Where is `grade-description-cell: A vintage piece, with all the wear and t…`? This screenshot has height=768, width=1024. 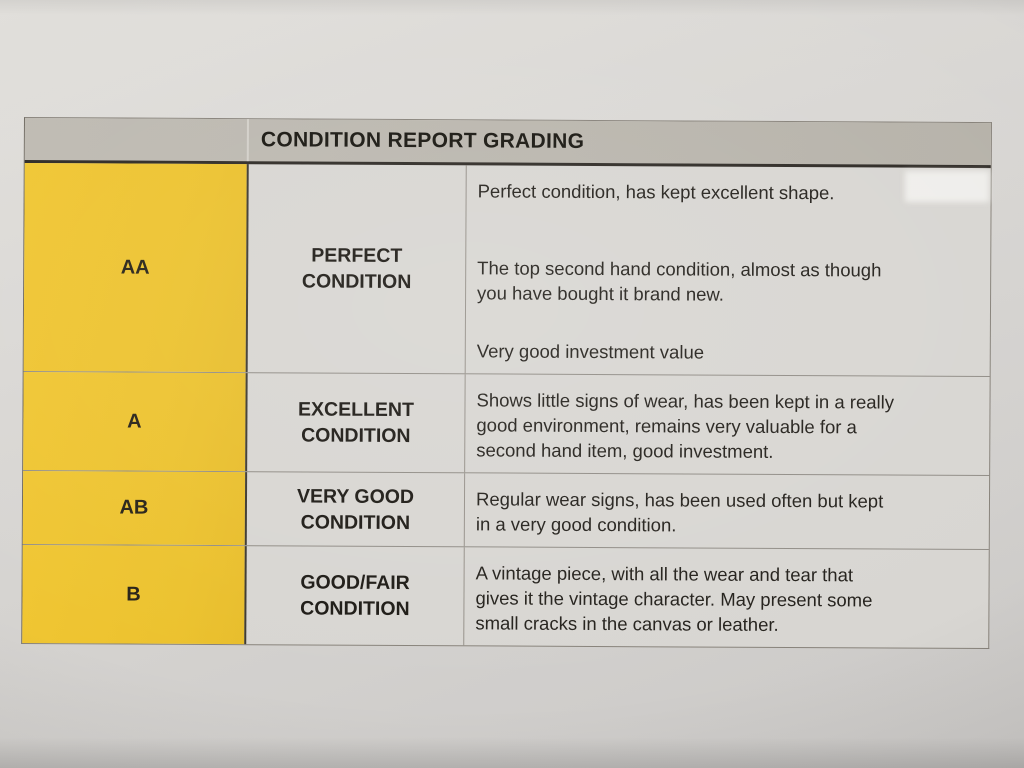 grade-description-cell: A vintage piece, with all the wear and t… is located at coordinates (726, 597).